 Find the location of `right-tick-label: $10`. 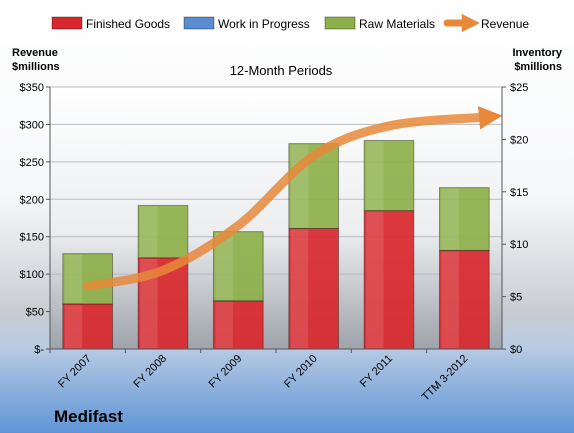

right-tick-label: $10 is located at coordinates (519, 245).